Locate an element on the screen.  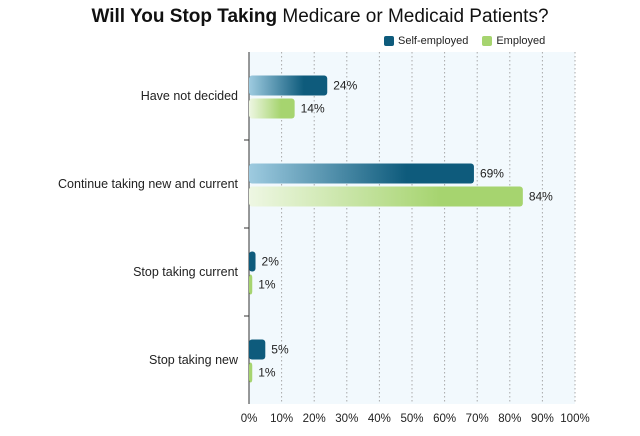
data-label: 84% is located at coordinates (541, 197).